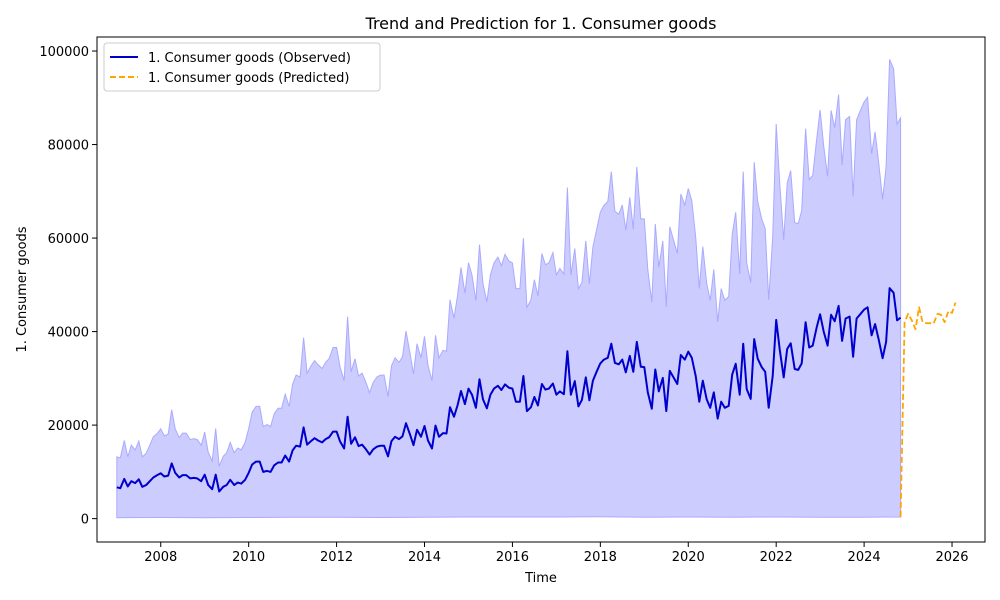 The image size is (1000, 600). What do you see at coordinates (22, 289) in the screenshot?
I see `y-axis-label: 1. Consumer goods` at bounding box center [22, 289].